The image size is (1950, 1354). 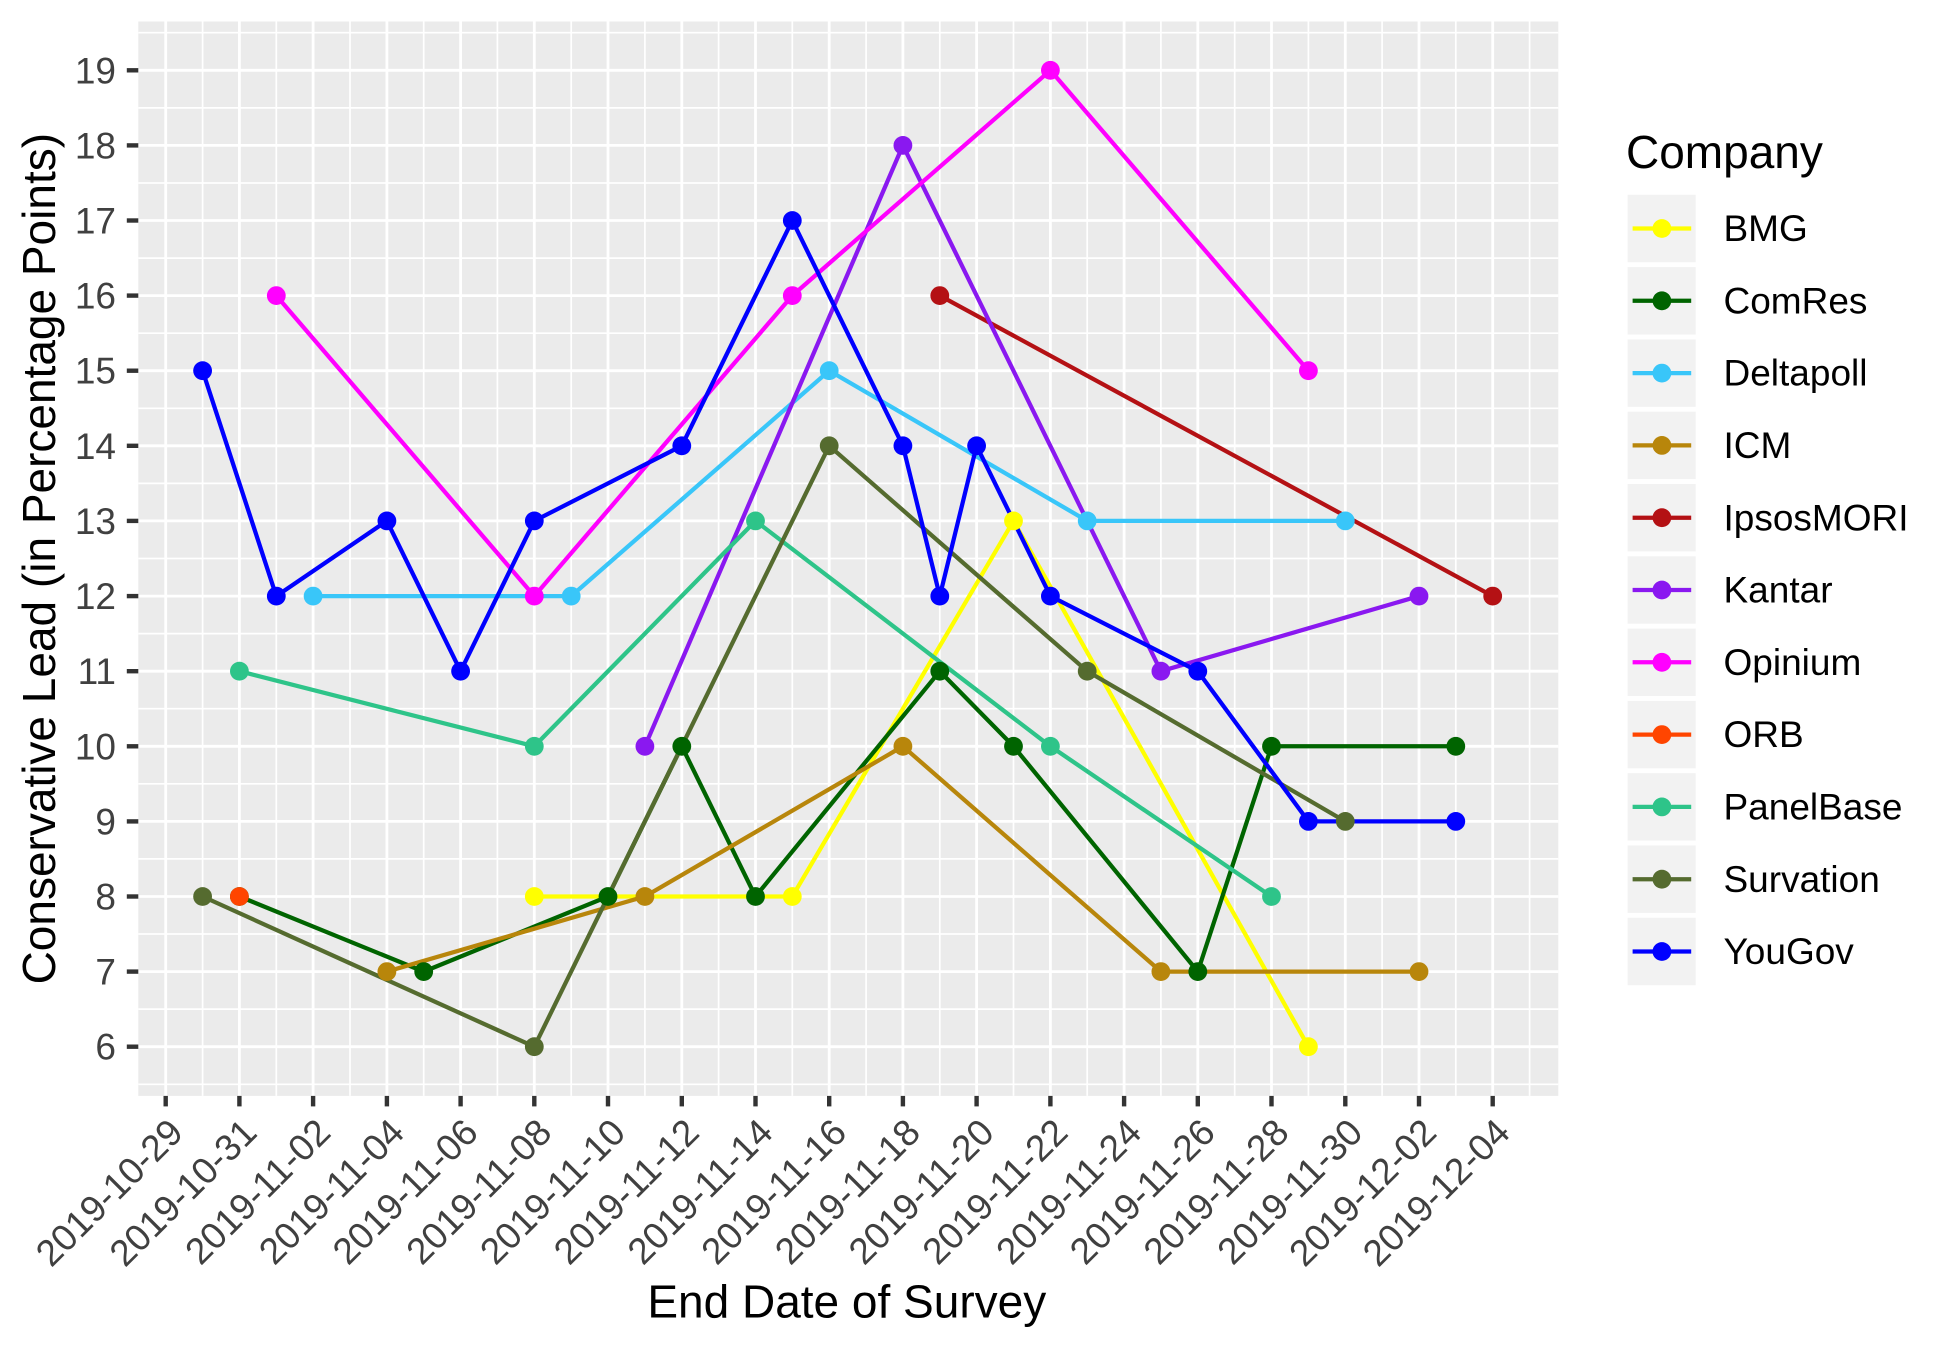 I want to click on svg-text: 18, so click(x=95, y=145).